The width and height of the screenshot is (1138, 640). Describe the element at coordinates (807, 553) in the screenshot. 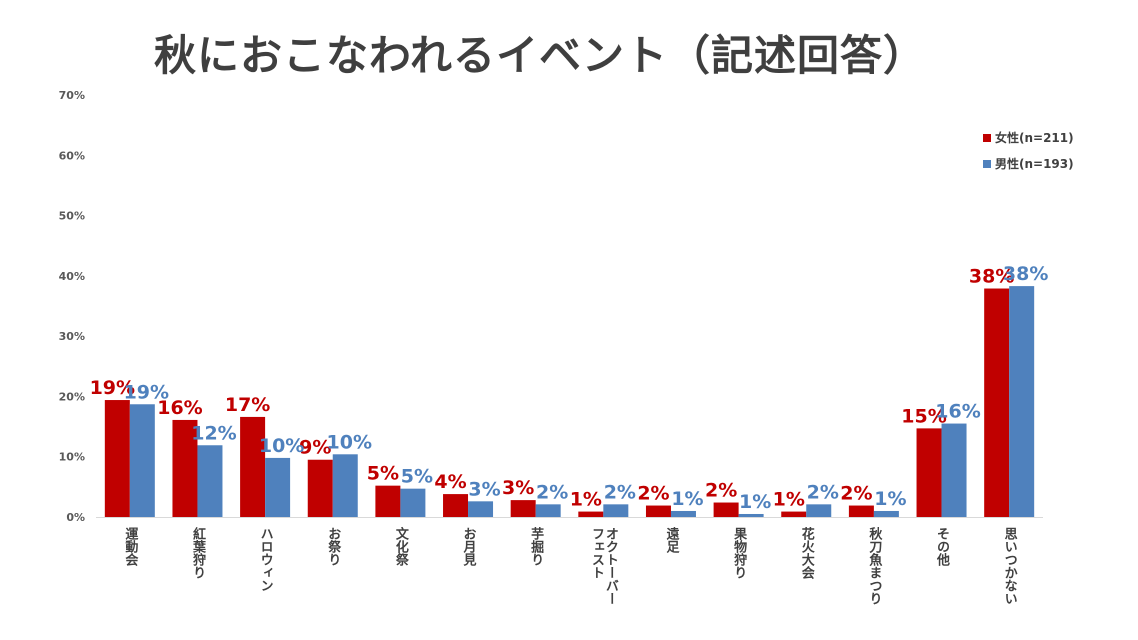

I see `category-label: 花火大会` at that location.